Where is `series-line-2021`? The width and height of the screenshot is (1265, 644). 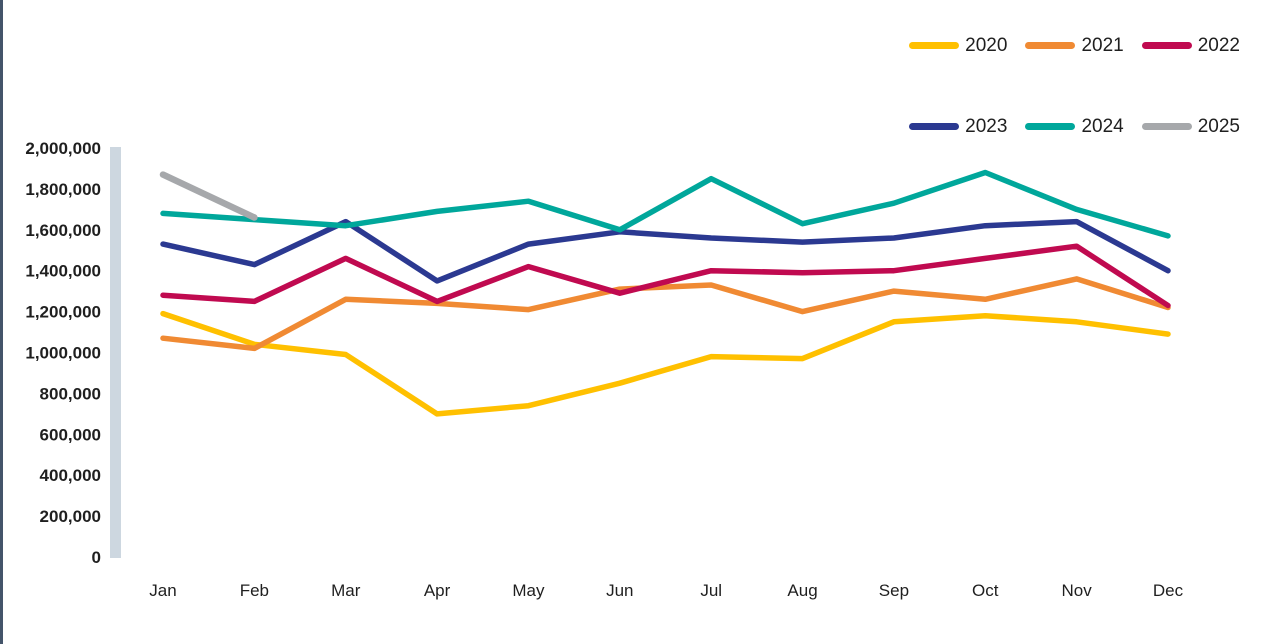
series-line-2021 is located at coordinates (665, 314).